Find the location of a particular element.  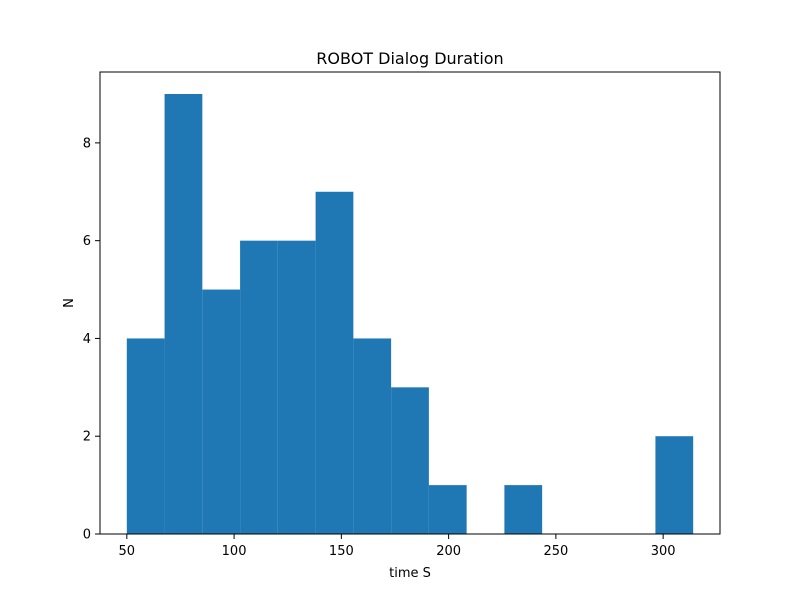

y-tick-label: 4 is located at coordinates (87, 339).